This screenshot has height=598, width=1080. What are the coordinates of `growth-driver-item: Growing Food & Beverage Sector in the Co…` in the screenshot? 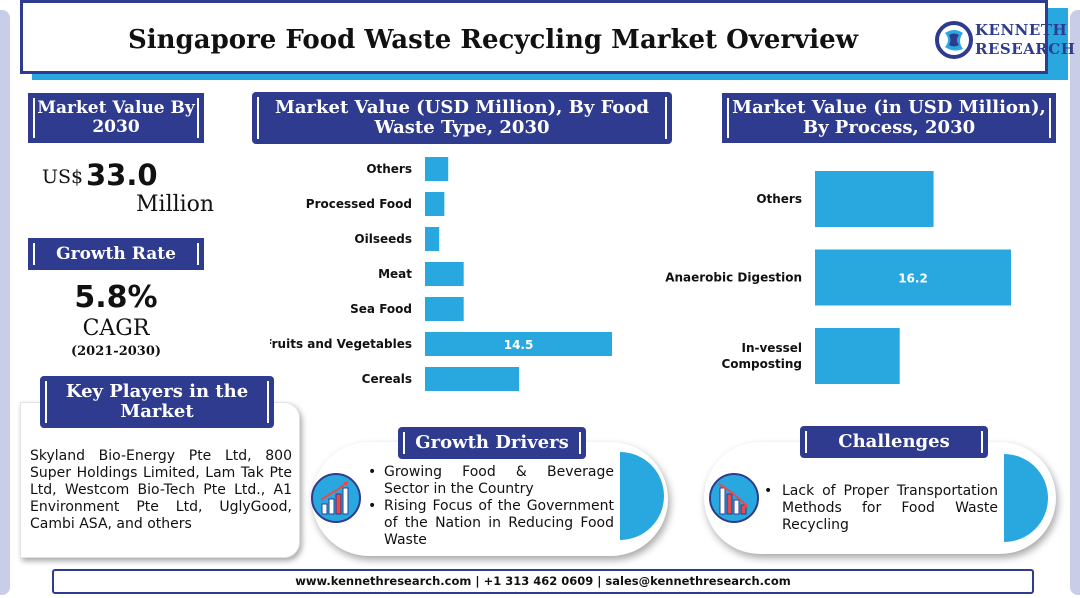 It's located at (490, 481).